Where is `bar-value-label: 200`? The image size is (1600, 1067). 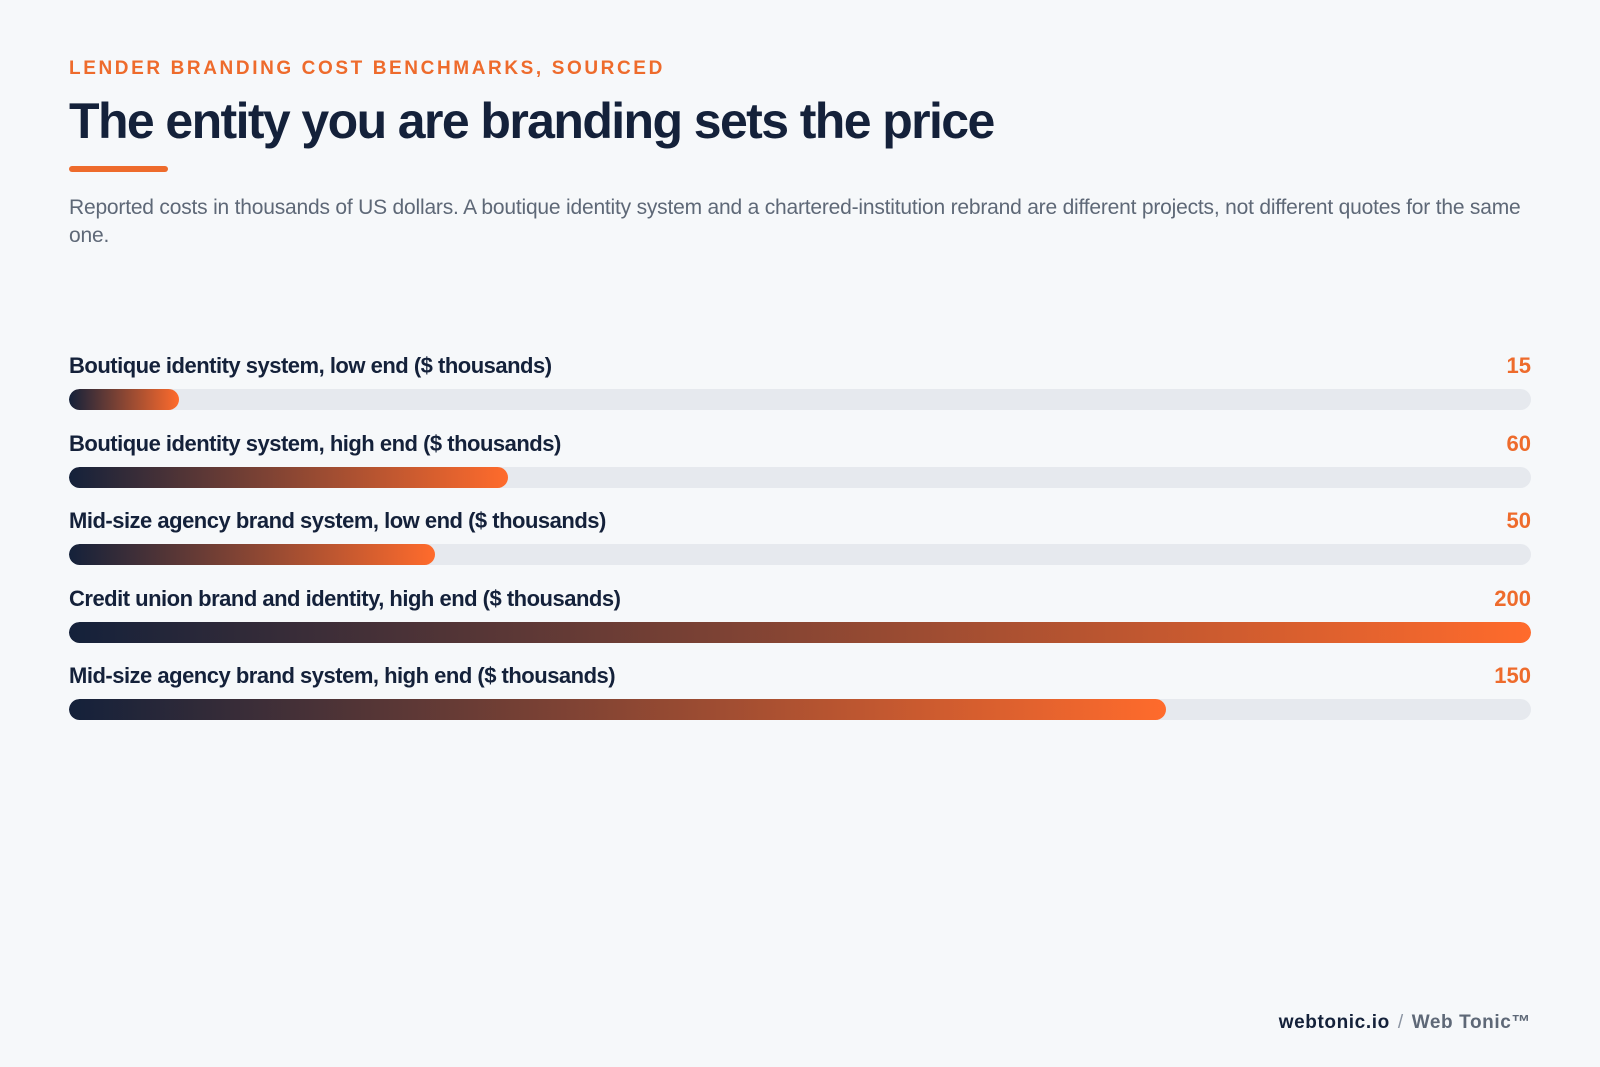
bar-value-label: 200 is located at coordinates (1512, 598).